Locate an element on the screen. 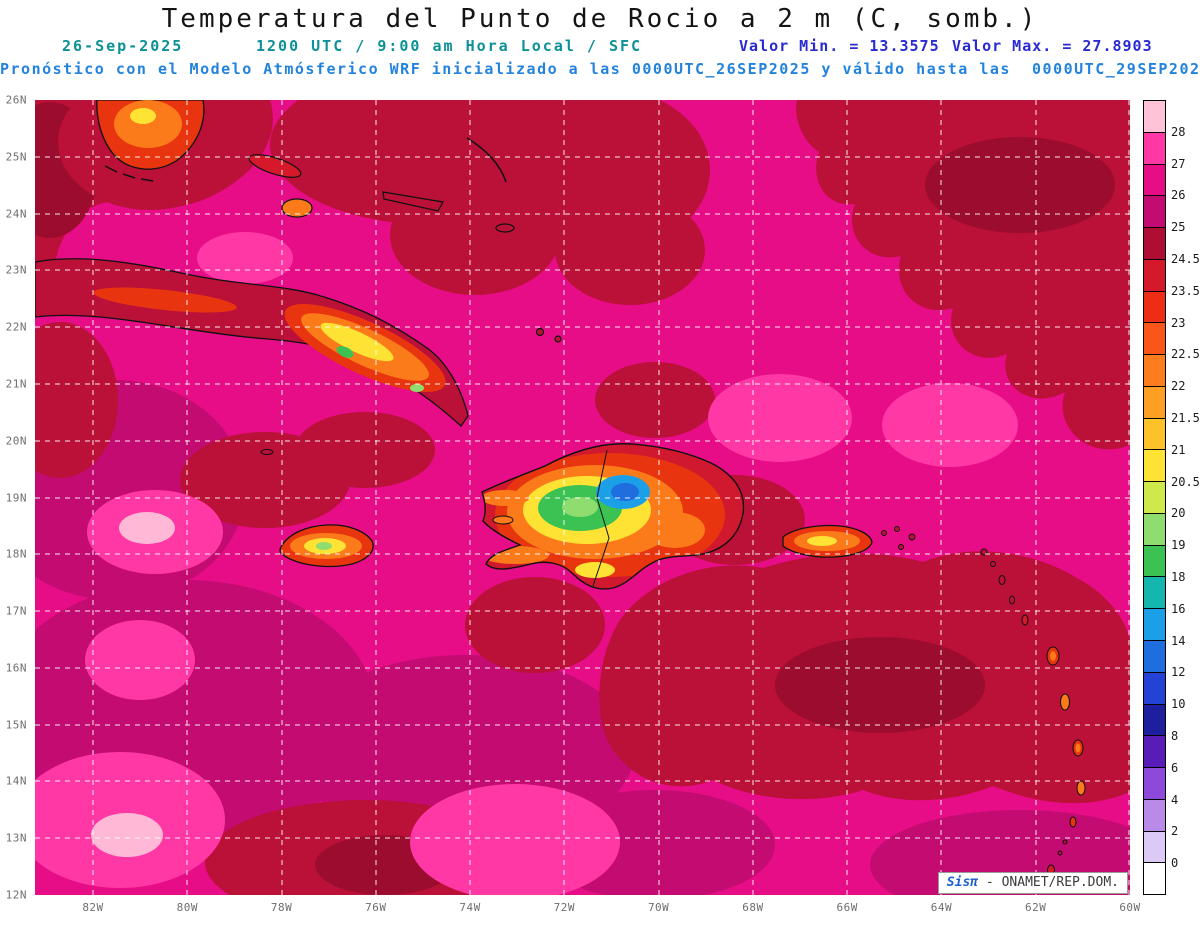 The height and width of the screenshot is (927, 1200). run-date: 26-Sep-2025 is located at coordinates (123, 46).